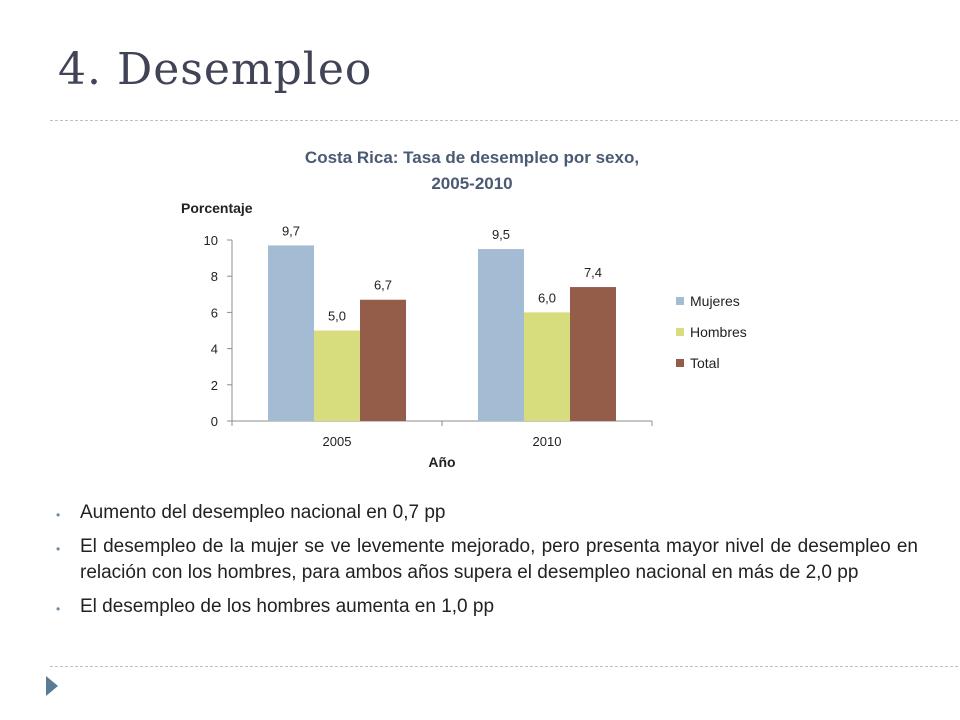  I want to click on bar-data-label: 6,7, so click(383, 285).